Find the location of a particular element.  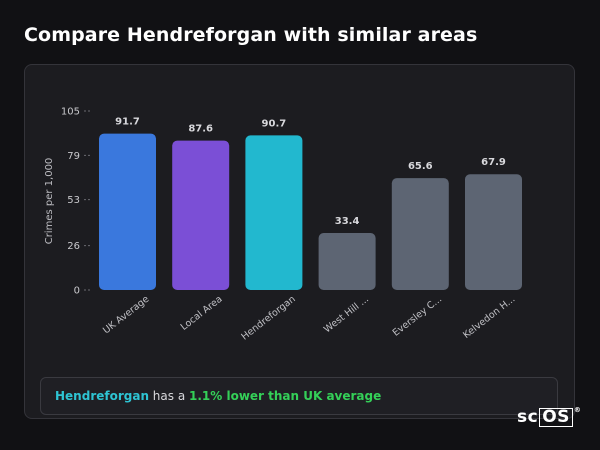

note-place-name: Hendreforgan is located at coordinates (102, 396).